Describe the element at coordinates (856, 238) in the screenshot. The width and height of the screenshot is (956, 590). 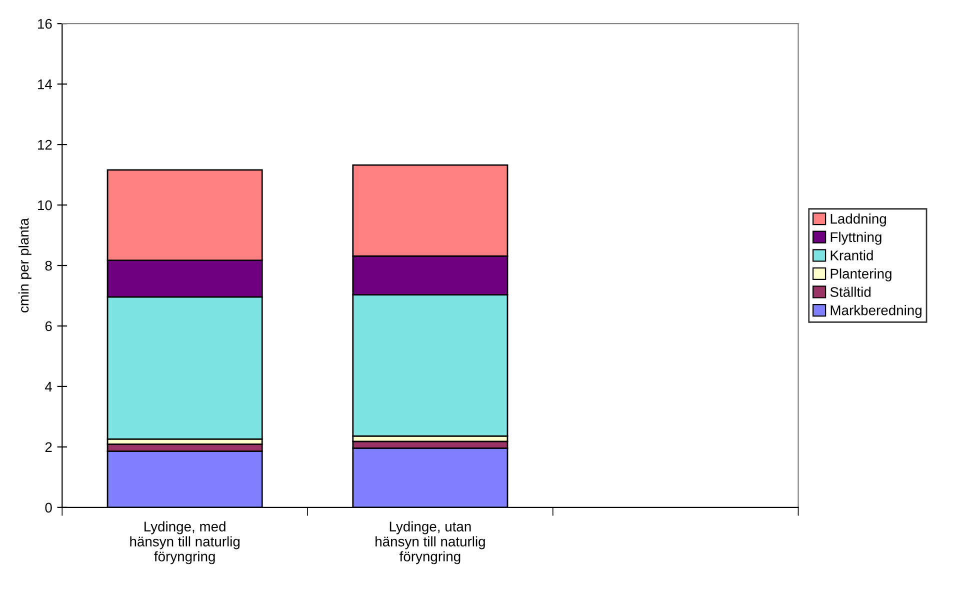
I see `legend-label: Flyttning` at that location.